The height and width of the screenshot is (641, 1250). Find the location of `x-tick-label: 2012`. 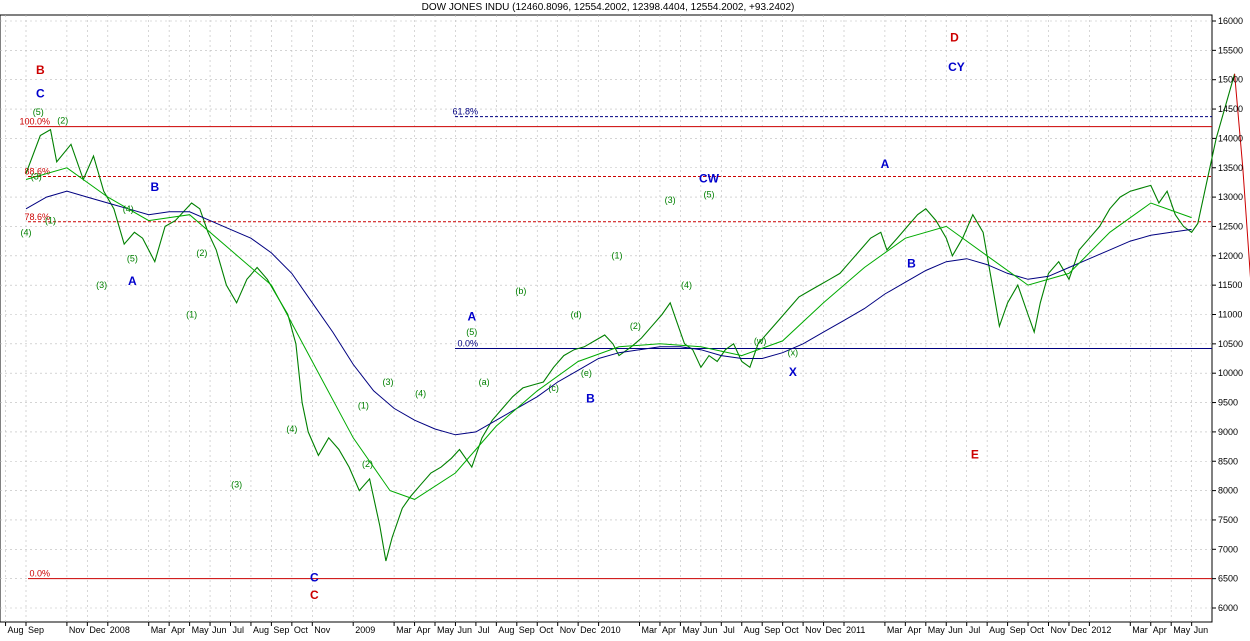

x-tick-label: 2012 is located at coordinates (1101, 630).